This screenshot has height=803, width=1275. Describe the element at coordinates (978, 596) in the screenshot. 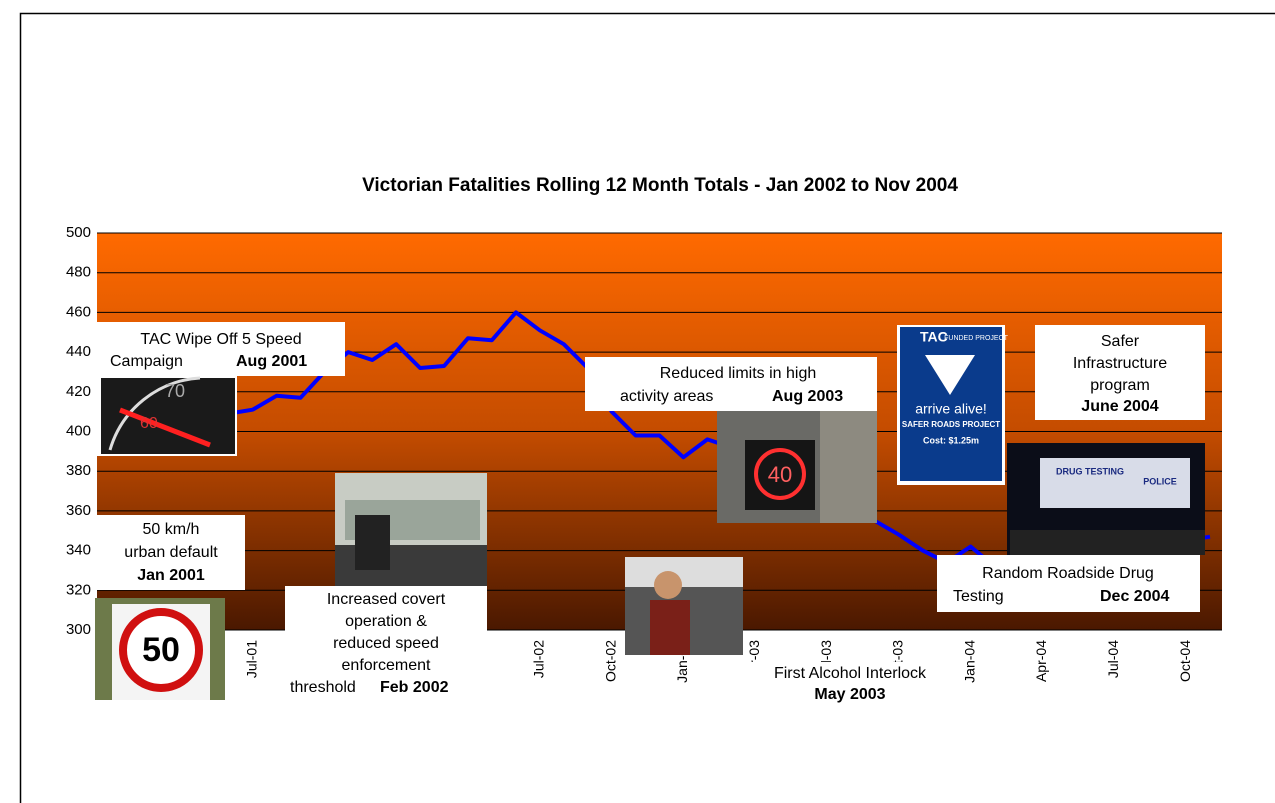

I see `annotation-text: Testing` at that location.